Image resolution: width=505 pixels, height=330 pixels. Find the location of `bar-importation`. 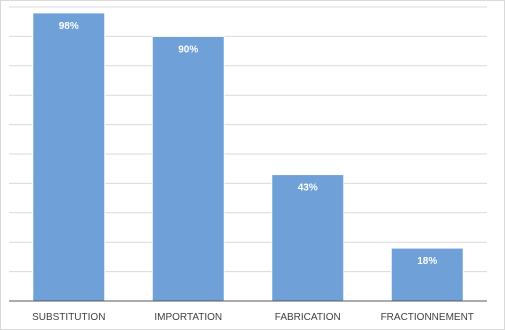

bar-importation is located at coordinates (188, 168).